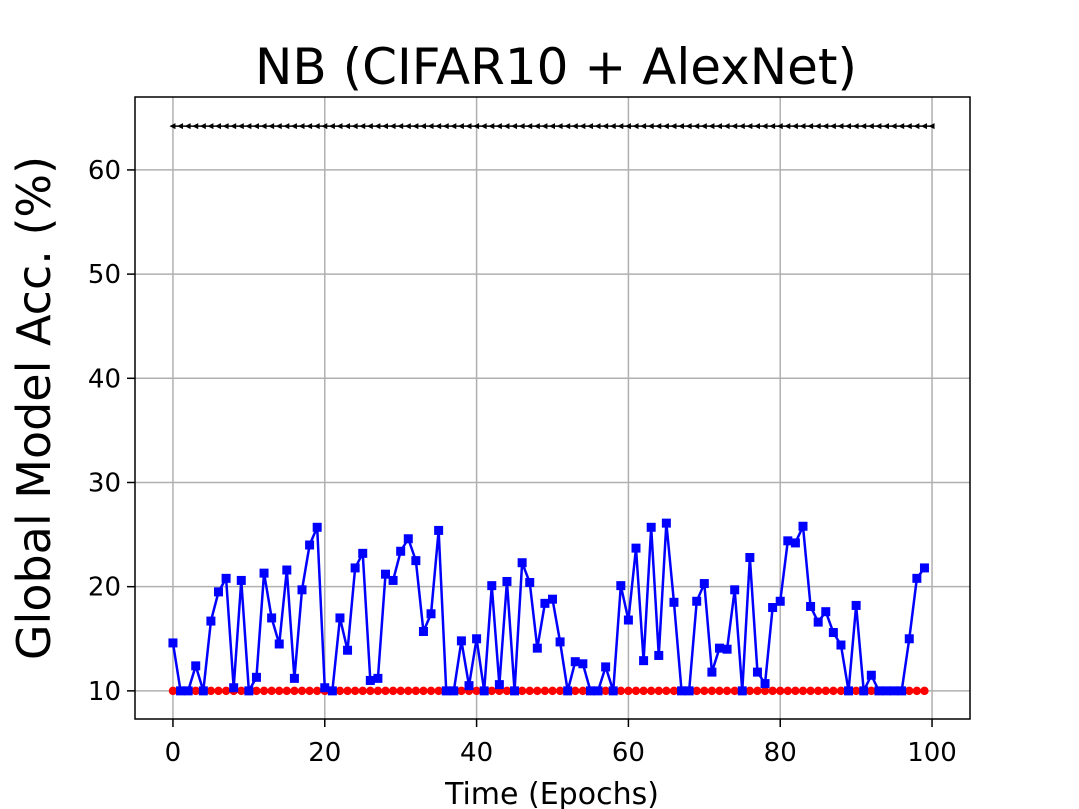 The height and width of the screenshot is (809, 1079). Describe the element at coordinates (104, 483) in the screenshot. I see `y-tick-label: 30` at that location.